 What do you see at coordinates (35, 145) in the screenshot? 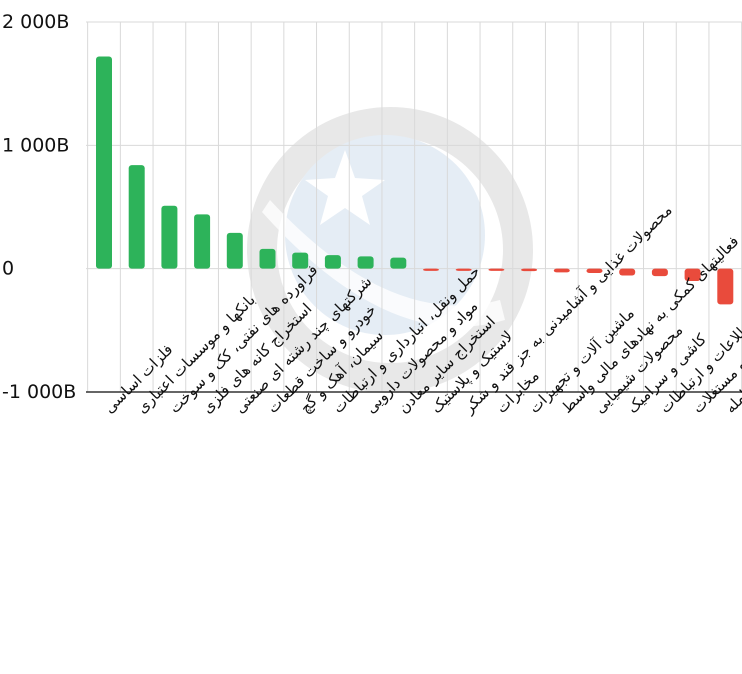
I see `y-tick-label: 1 000B` at bounding box center [35, 145].